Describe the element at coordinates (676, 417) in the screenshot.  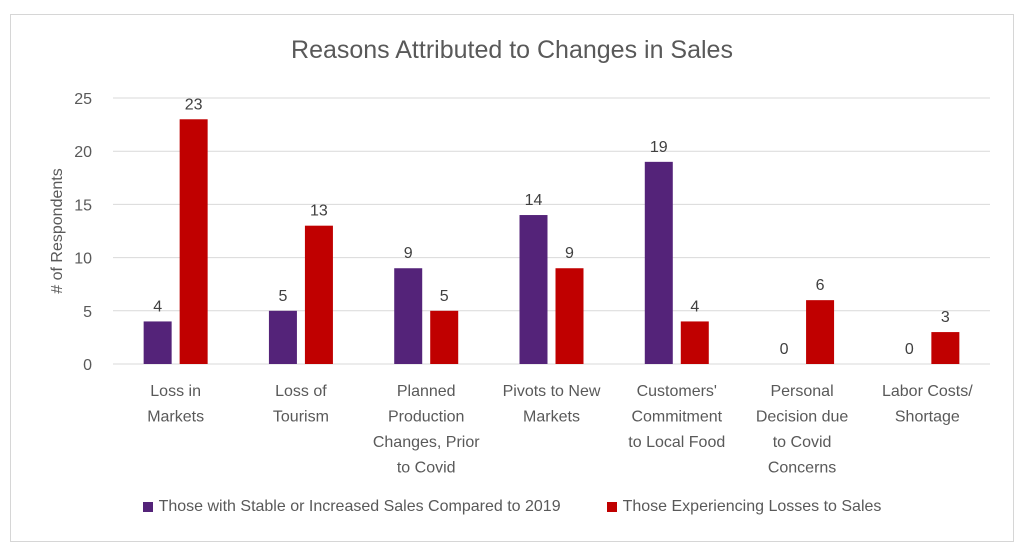
I see `x-tick-label: Commitment` at that location.